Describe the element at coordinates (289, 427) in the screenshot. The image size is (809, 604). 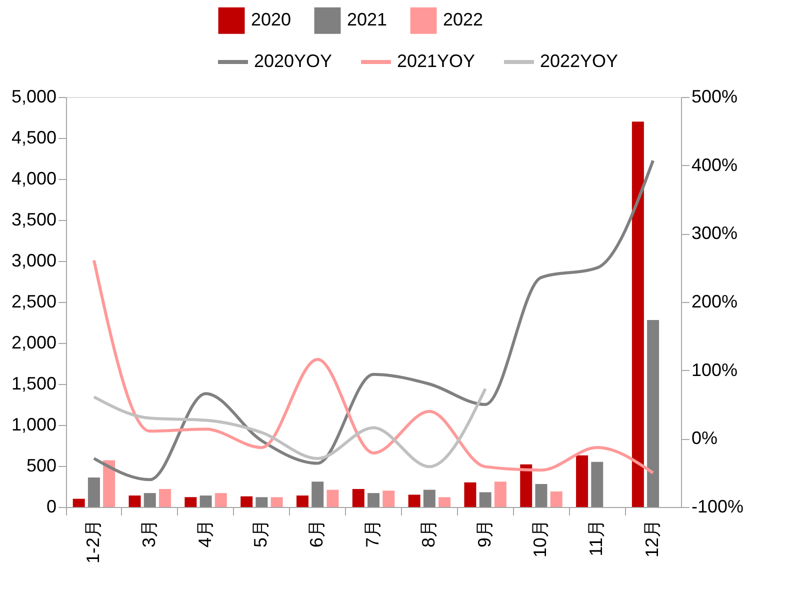
I see `line-series` at that location.